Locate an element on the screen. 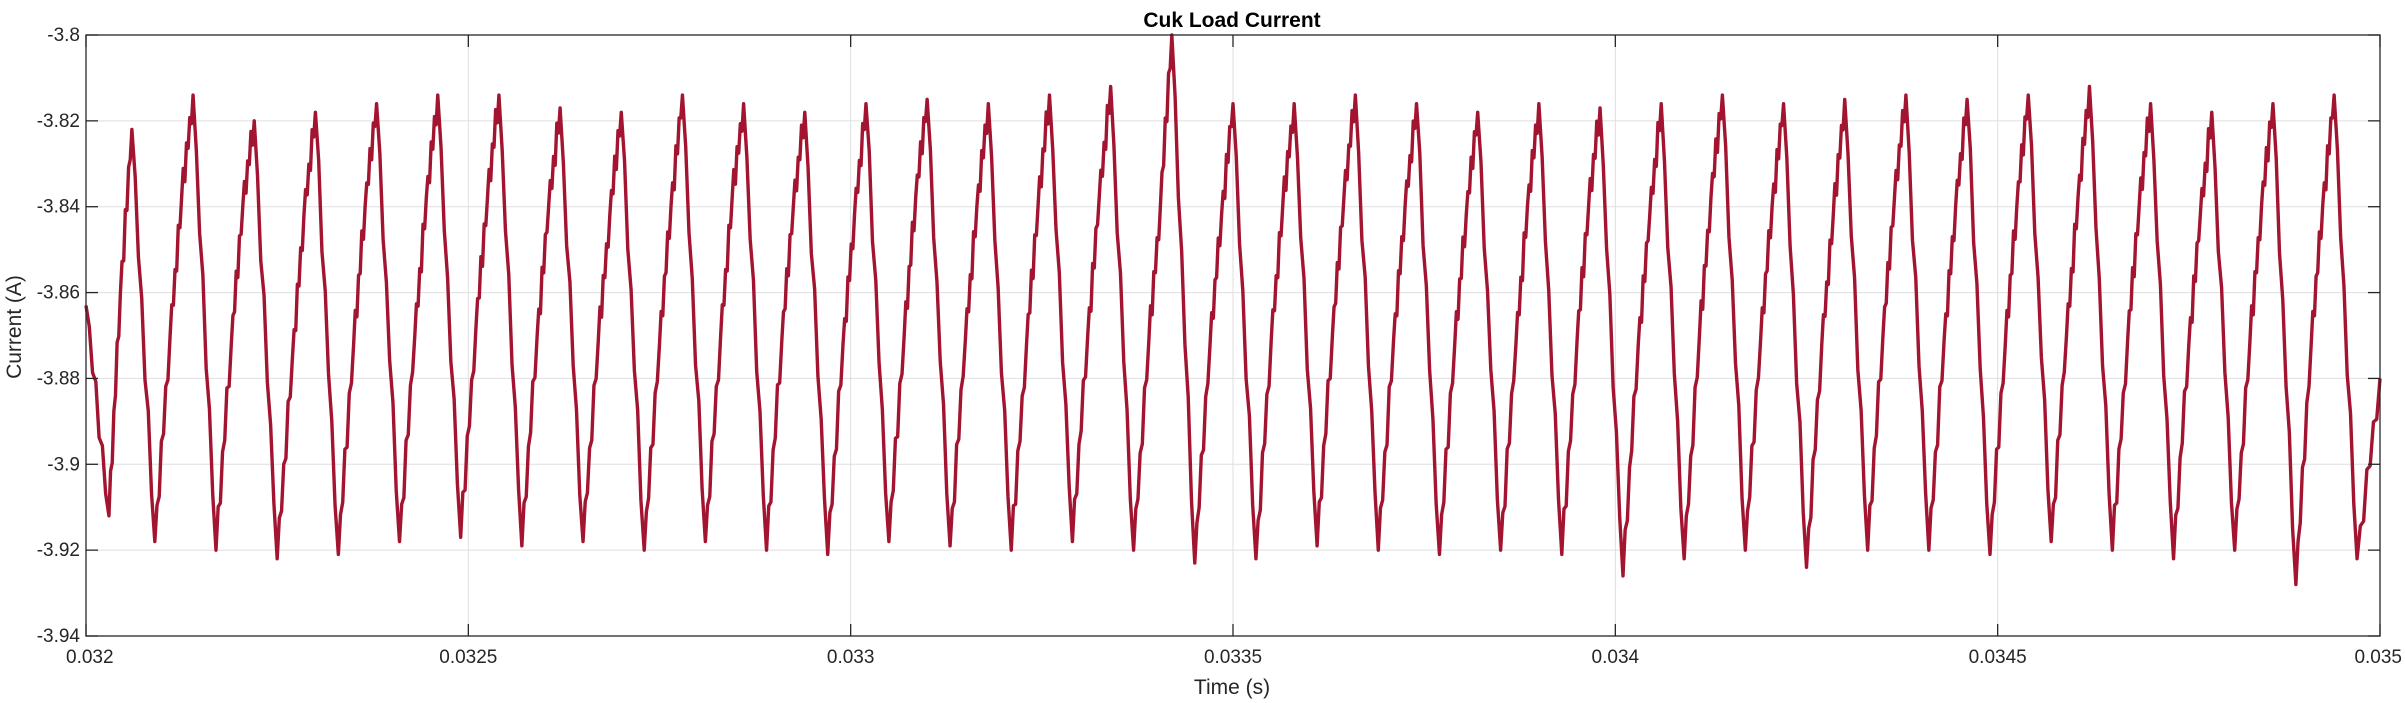  x-tick-label: 0.033 is located at coordinates (851, 657).